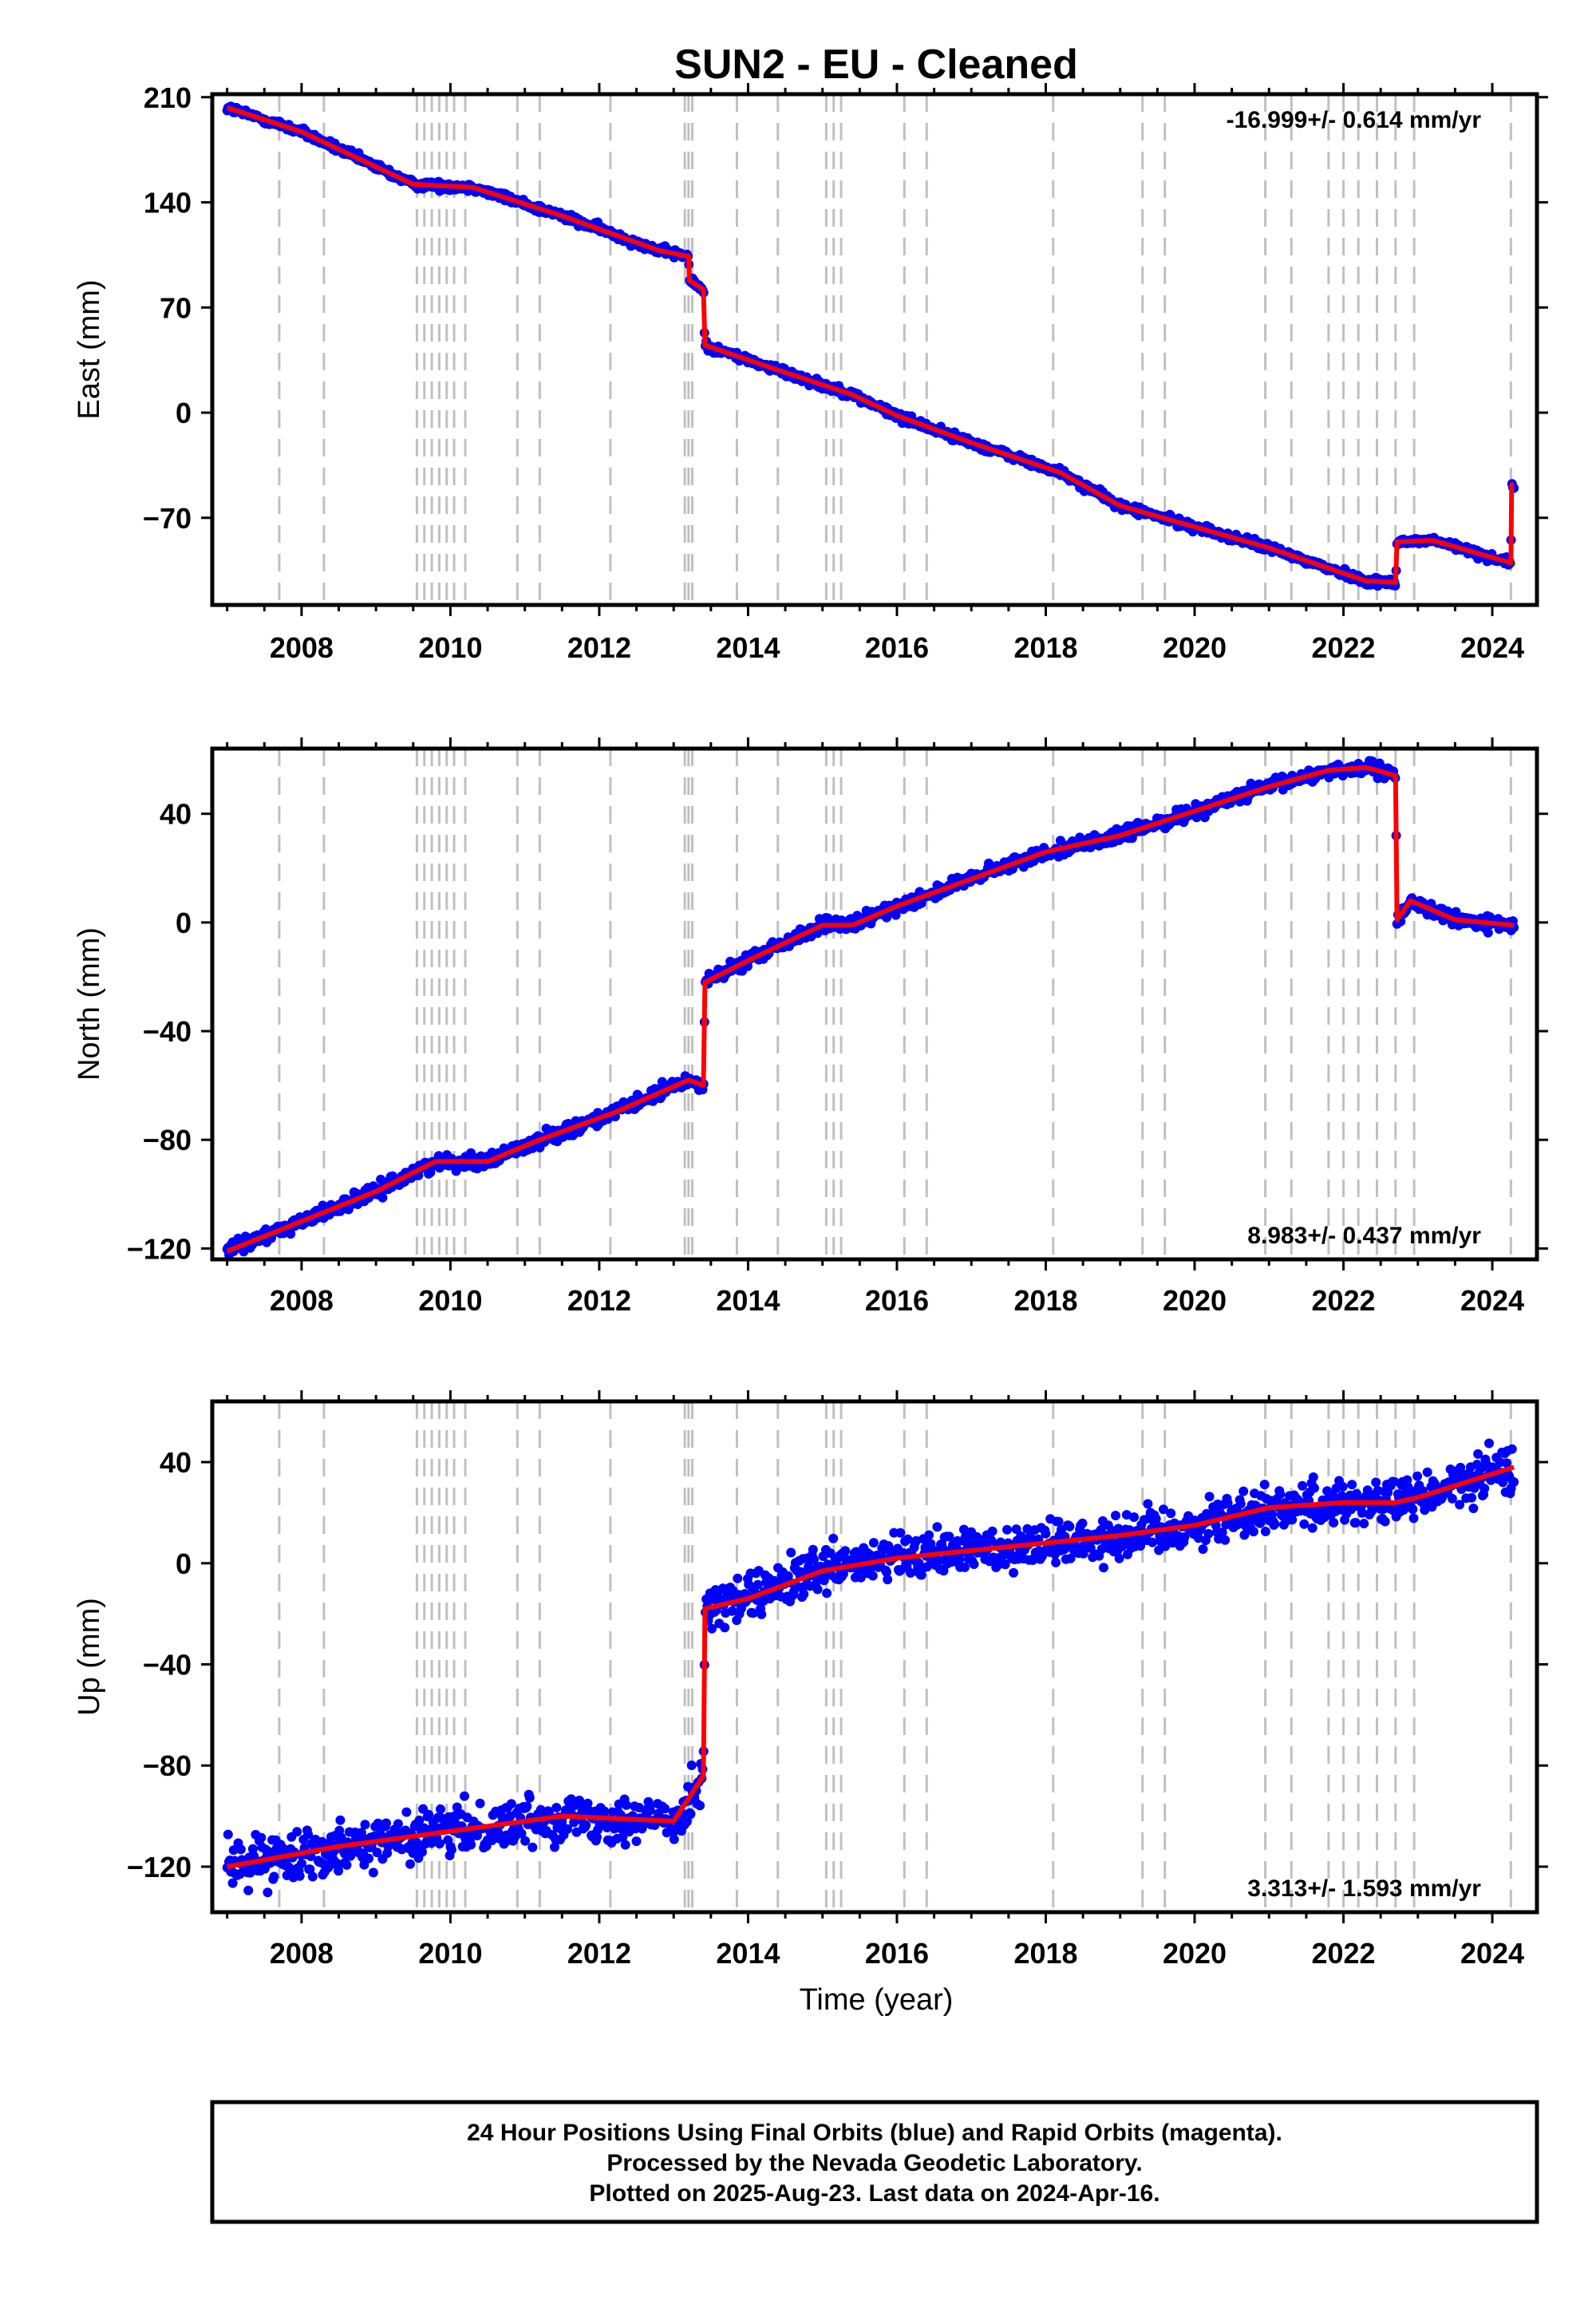 Image resolution: width=1596 pixels, height=2316 pixels. What do you see at coordinates (599, 1300) in the screenshot?
I see `x-tick-label: 2012` at bounding box center [599, 1300].